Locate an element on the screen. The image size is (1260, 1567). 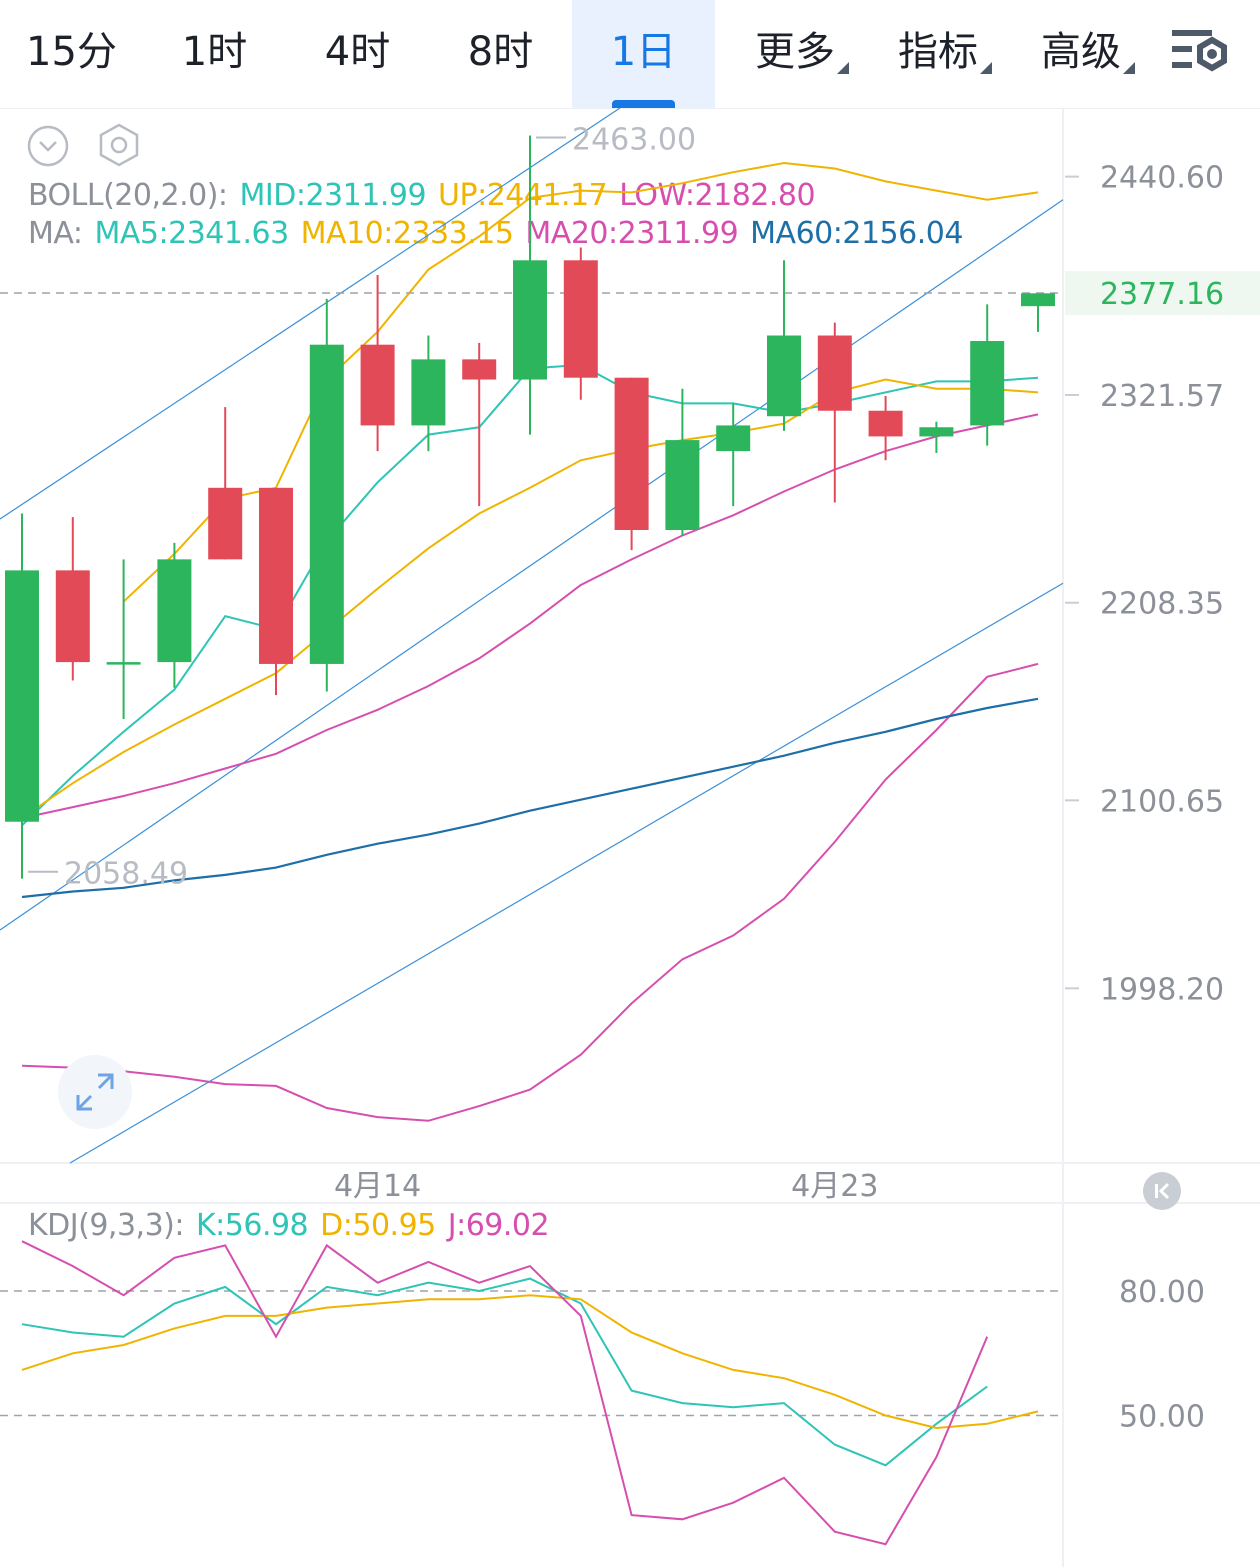
tab-label: 更多 is located at coordinates (795, 52).